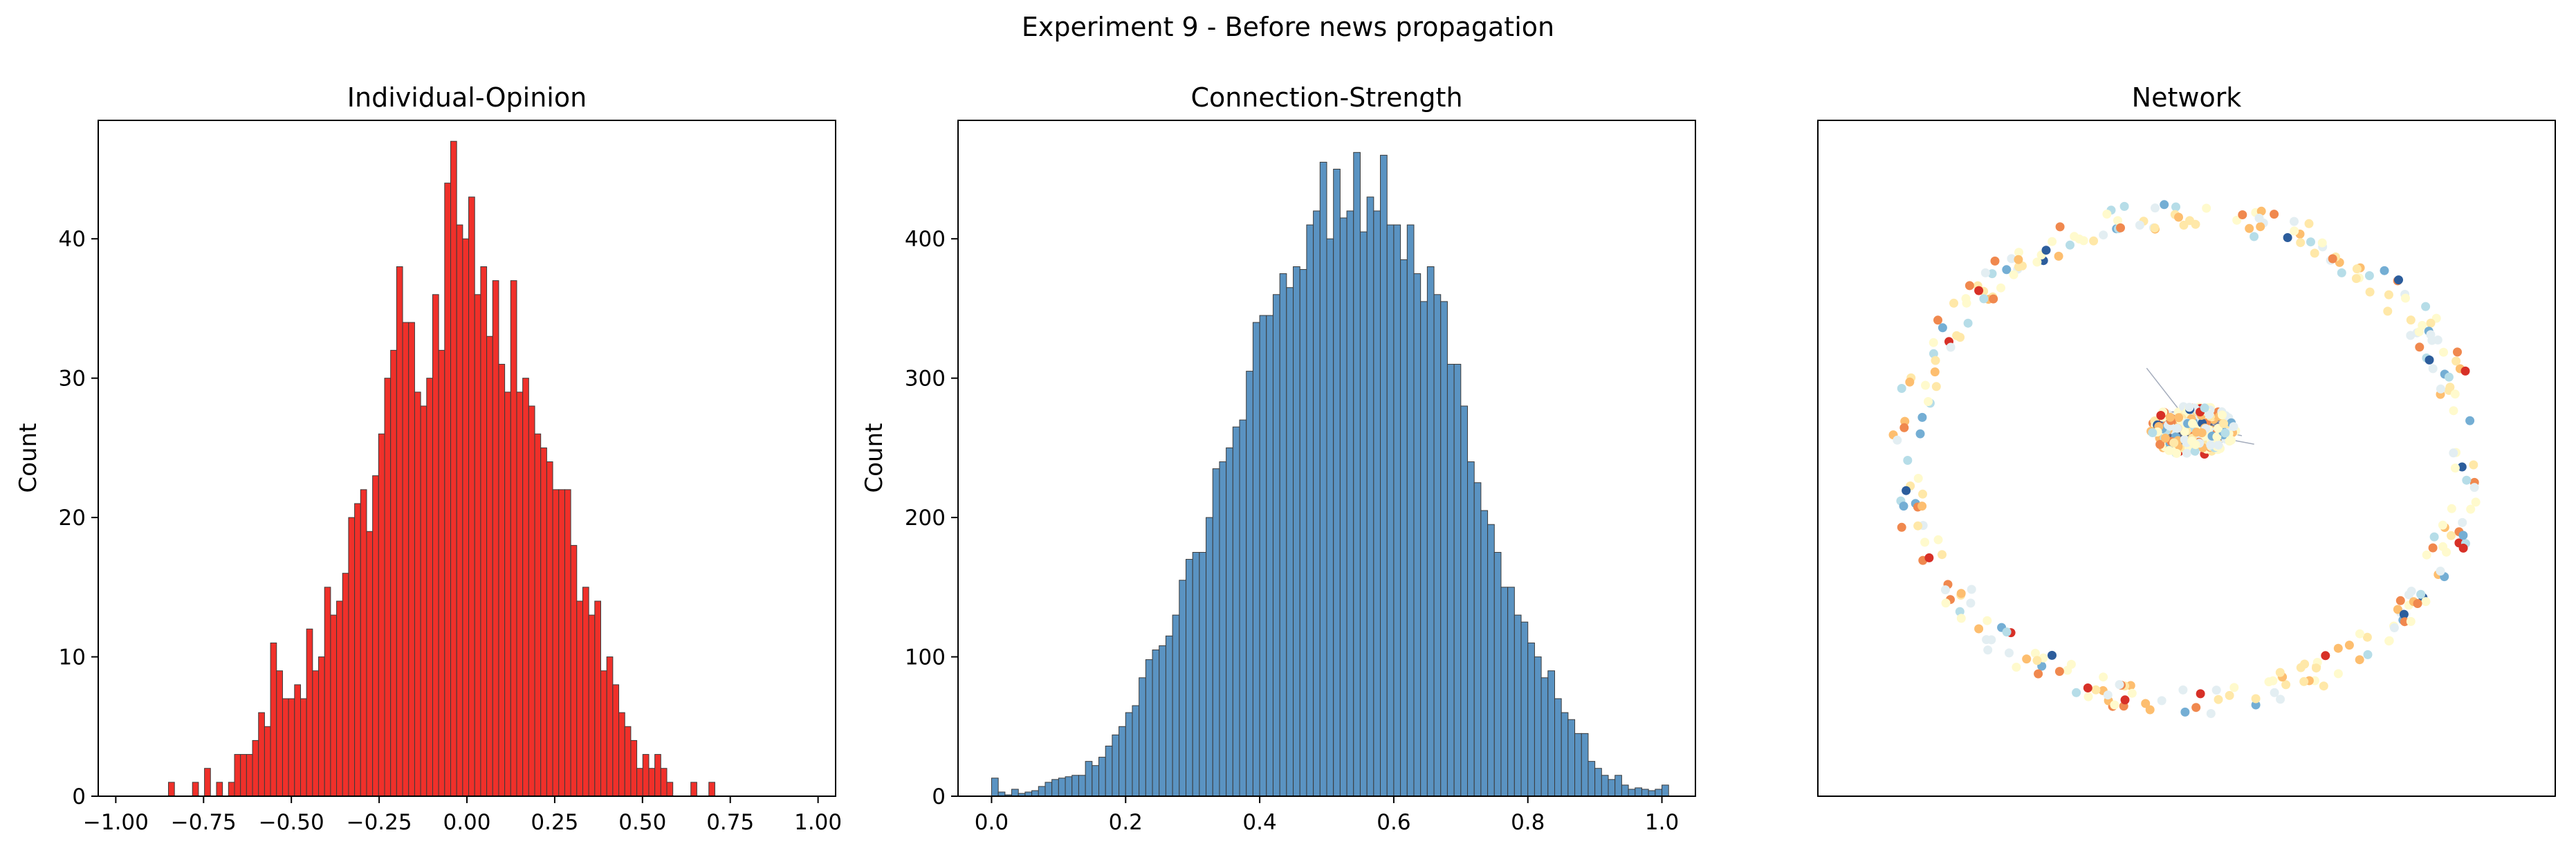 The image size is (2576, 855). What do you see at coordinates (730, 822) in the screenshot?
I see `opinion-xtick-label: 0.75` at bounding box center [730, 822].